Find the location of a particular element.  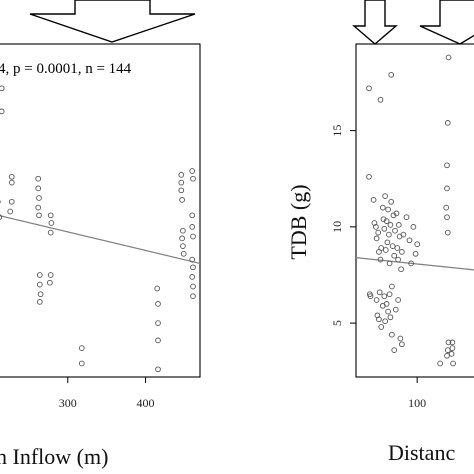

left-trend-line is located at coordinates (100, 240).